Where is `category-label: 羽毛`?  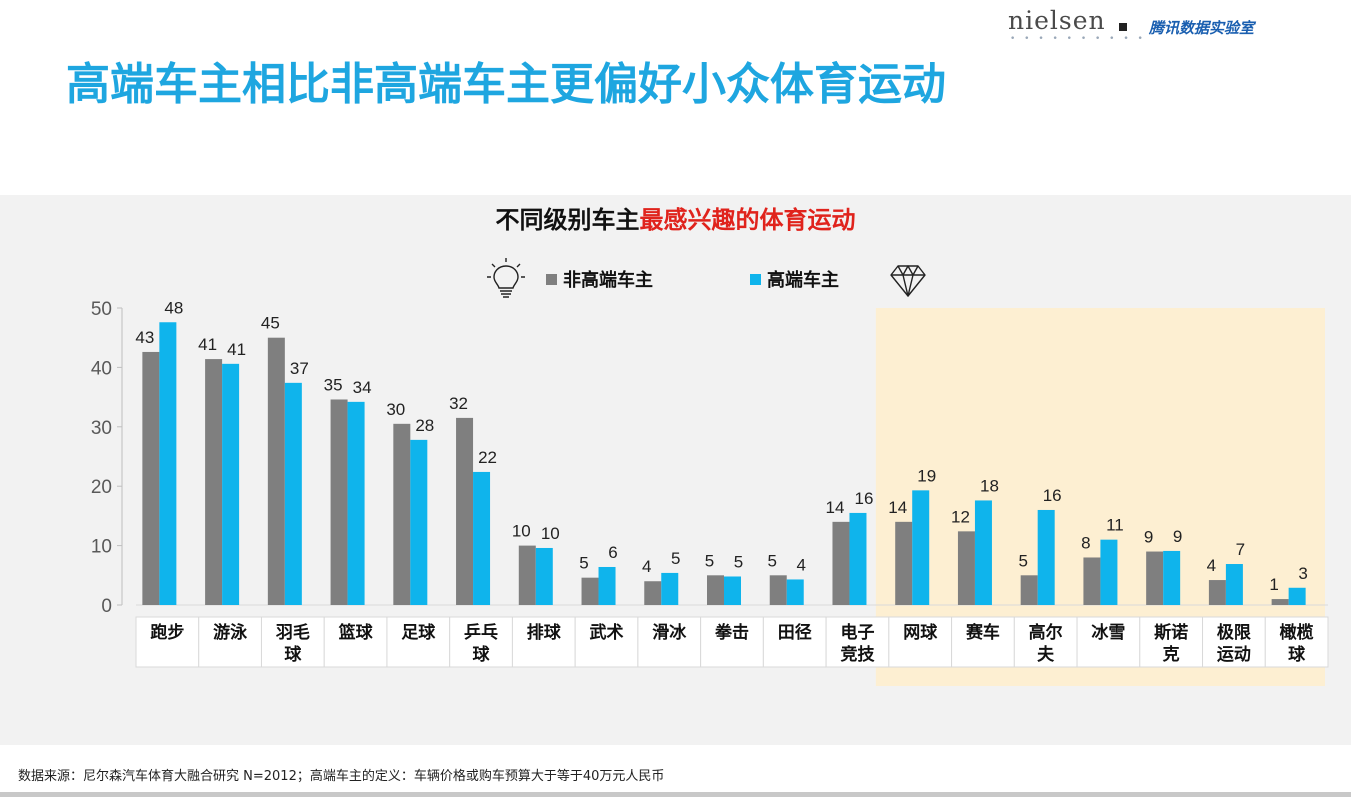
category-label: 羽毛 is located at coordinates (293, 632).